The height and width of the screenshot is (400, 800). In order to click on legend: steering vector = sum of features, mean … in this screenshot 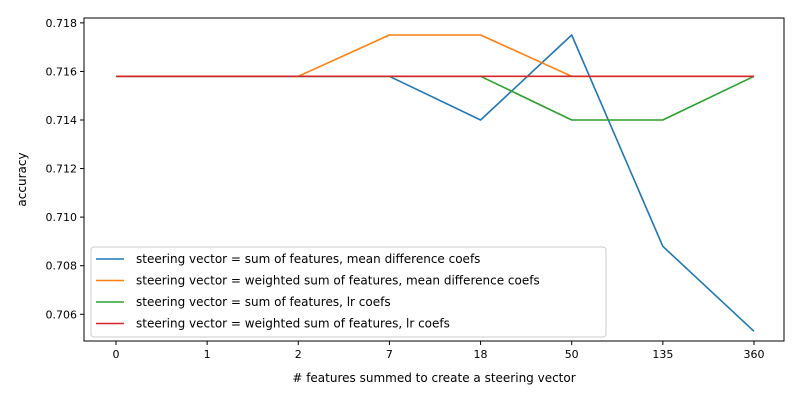, I will do `click(348, 292)`.